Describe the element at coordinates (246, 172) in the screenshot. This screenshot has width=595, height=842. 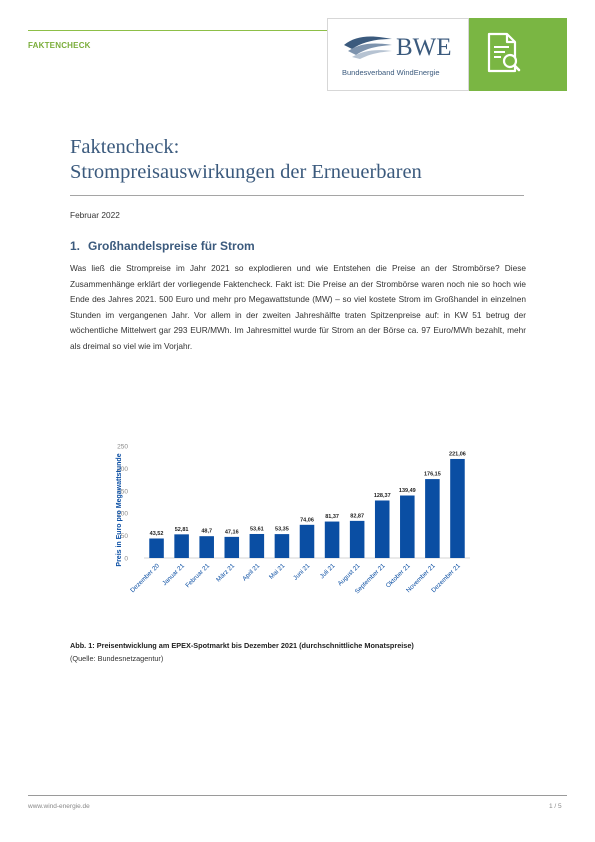
I see `title-line-2: Strompreisauswirkungen der Erneuerbaren` at that location.